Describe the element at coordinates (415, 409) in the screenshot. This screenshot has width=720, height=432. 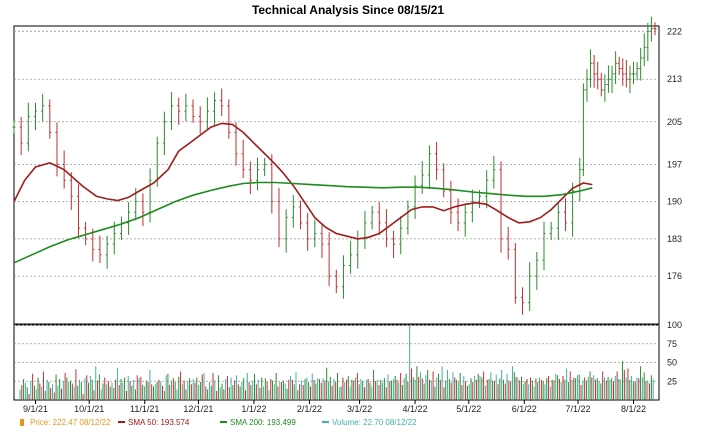
I see `x-tick-label: 4/1/22` at that location.